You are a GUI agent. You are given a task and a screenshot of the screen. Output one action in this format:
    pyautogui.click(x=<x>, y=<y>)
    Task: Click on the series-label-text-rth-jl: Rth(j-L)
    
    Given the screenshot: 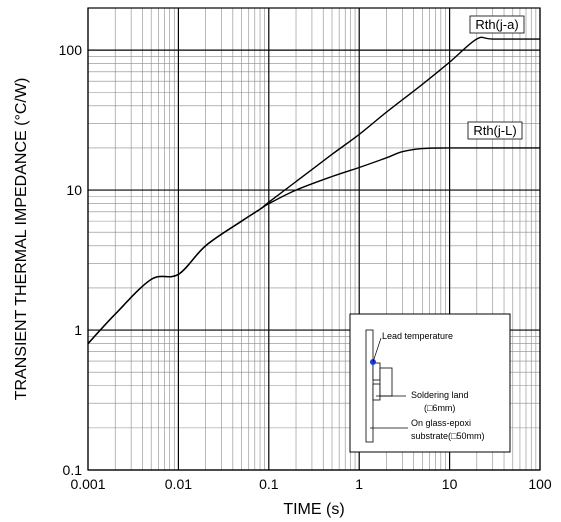 What is the action you would take?
    pyautogui.click(x=494, y=130)
    